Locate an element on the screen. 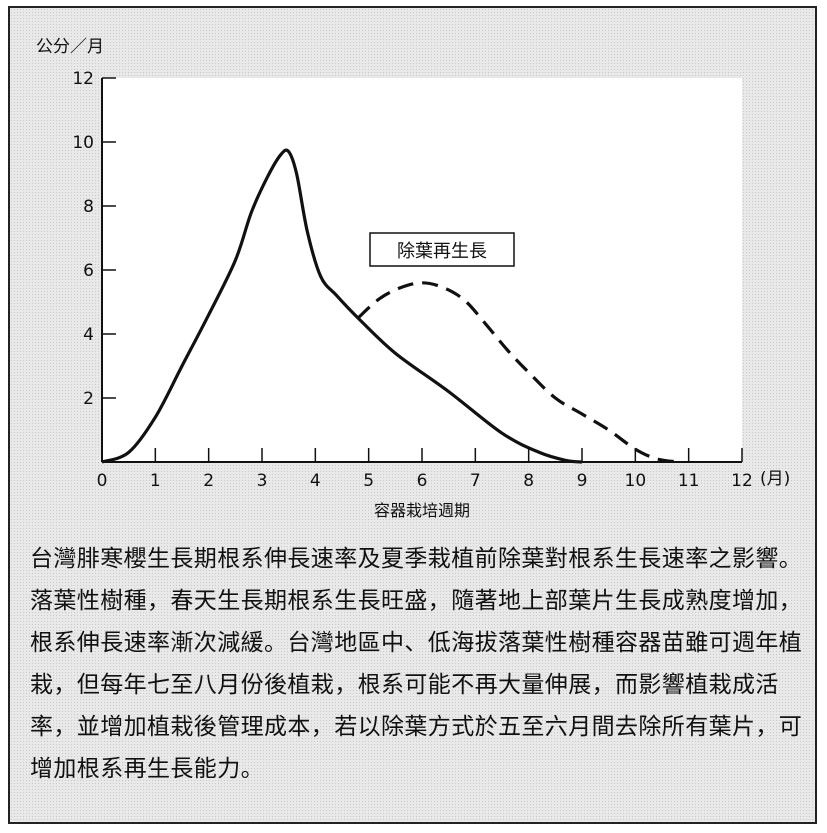  y-tick-label: 8 is located at coordinates (88, 207).